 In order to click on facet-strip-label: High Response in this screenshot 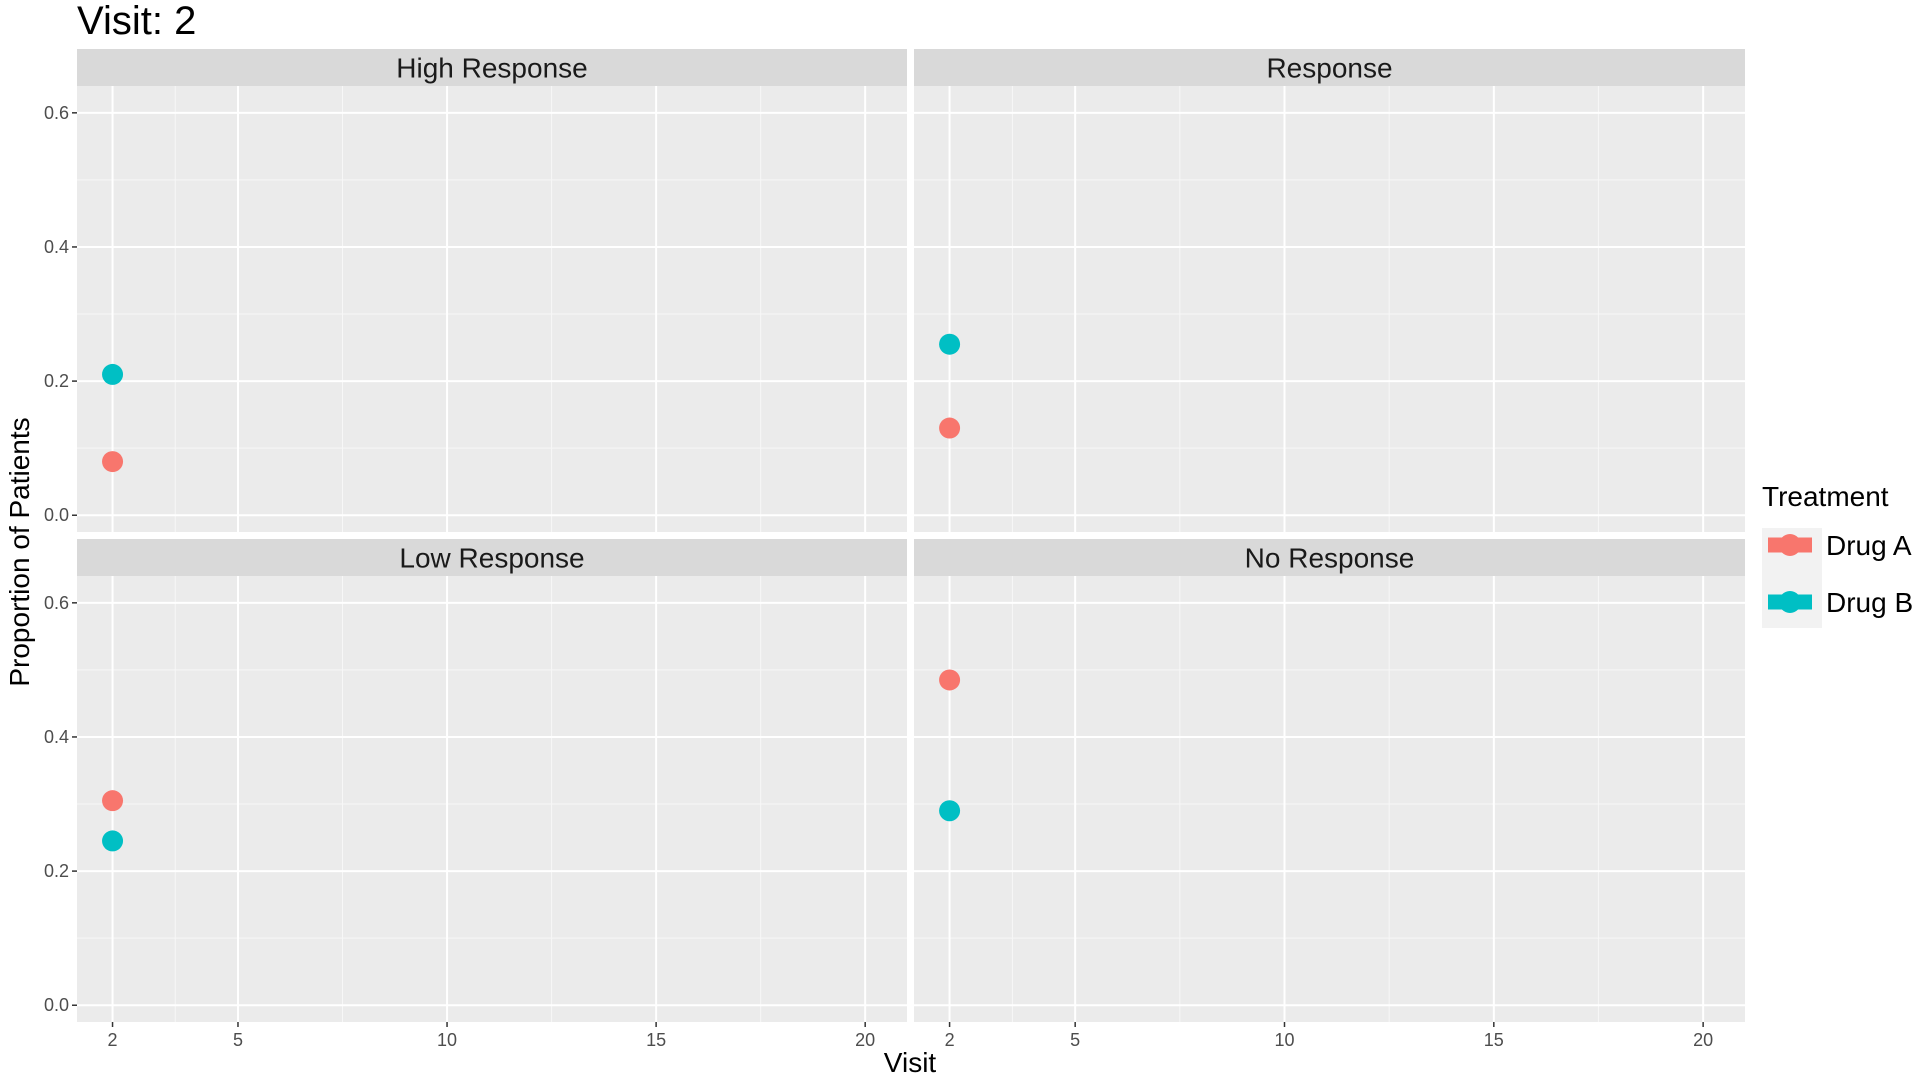, I will do `click(491, 68)`.